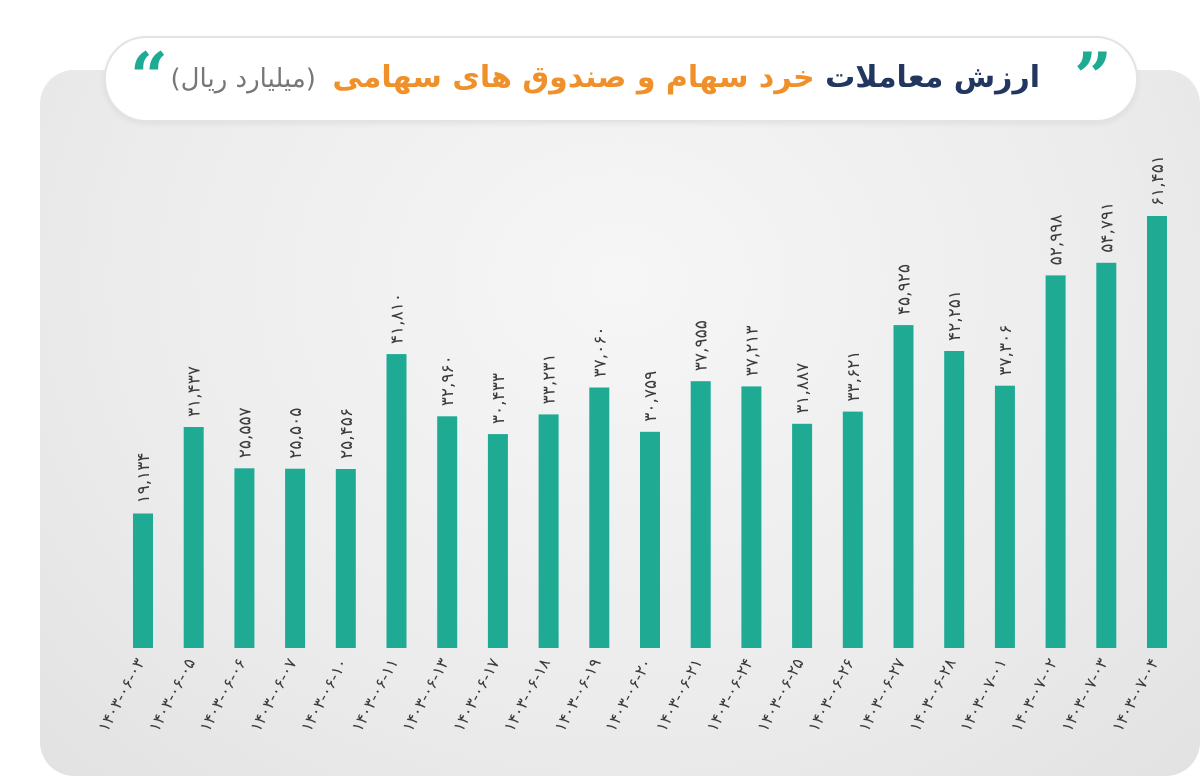 This screenshot has width=1200, height=776. I want to click on quote-mark-open-icon: ”, so click(1093, 77).